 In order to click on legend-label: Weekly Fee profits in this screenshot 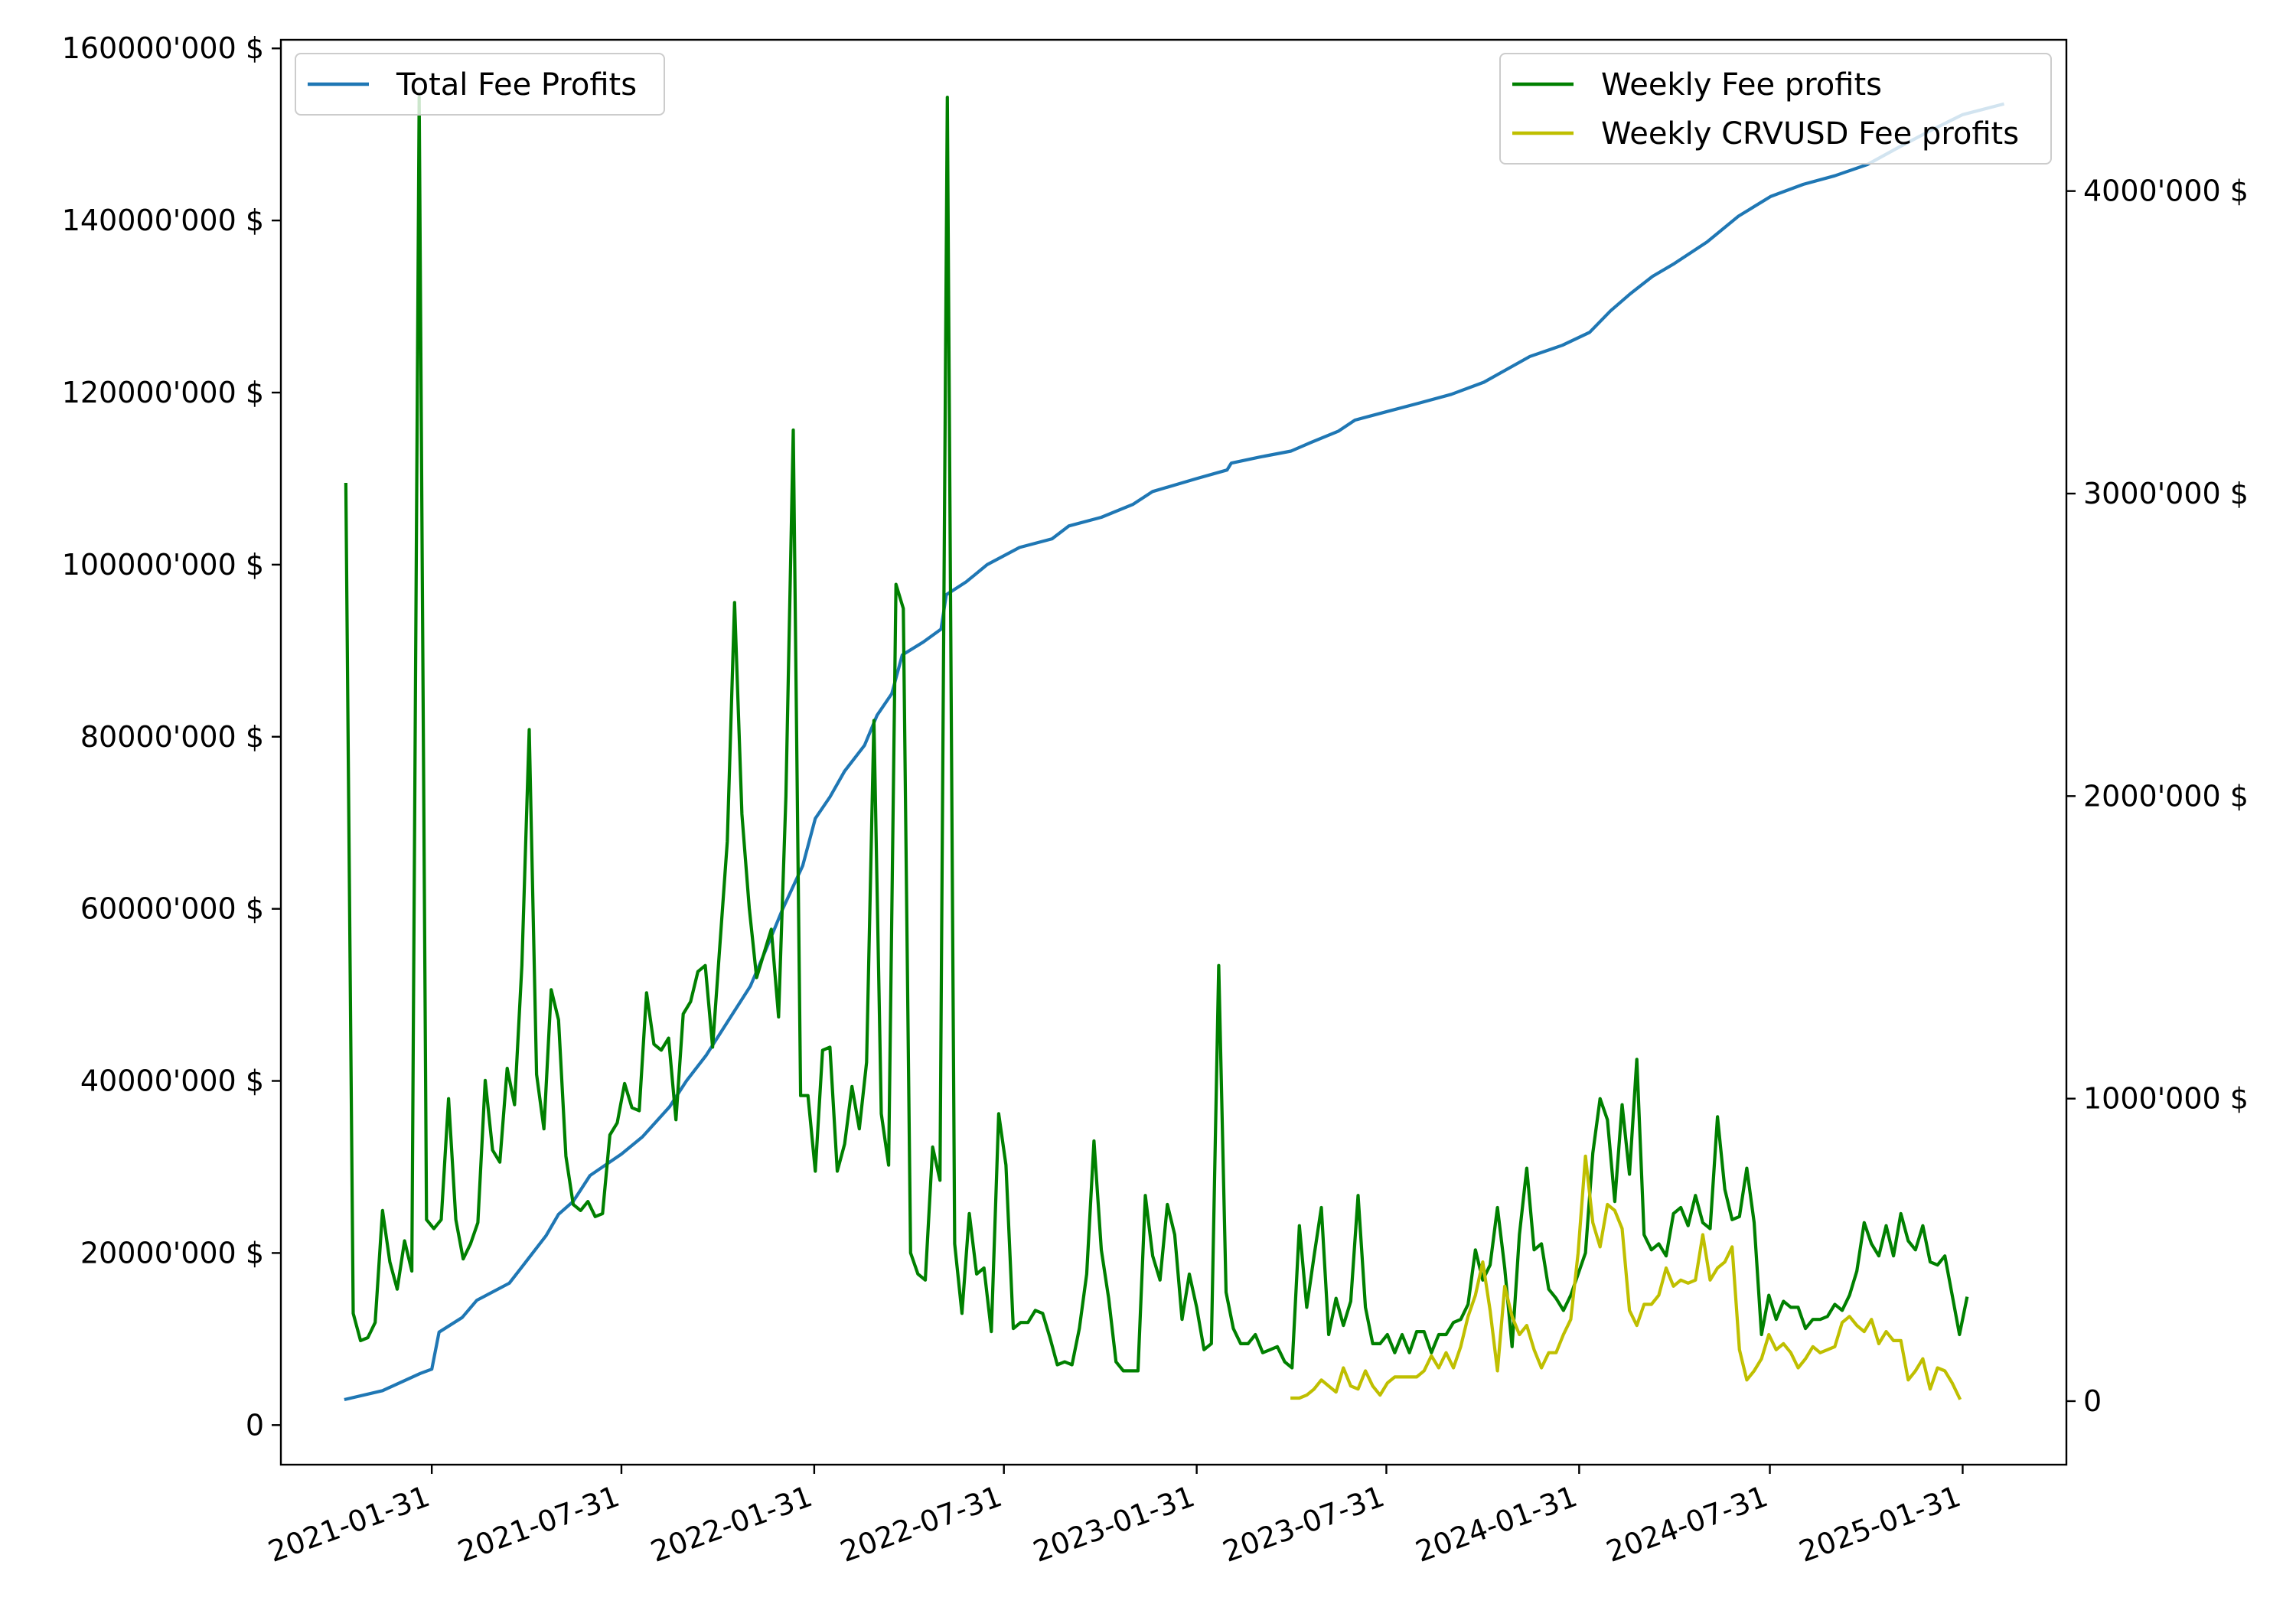, I will do `click(1741, 85)`.